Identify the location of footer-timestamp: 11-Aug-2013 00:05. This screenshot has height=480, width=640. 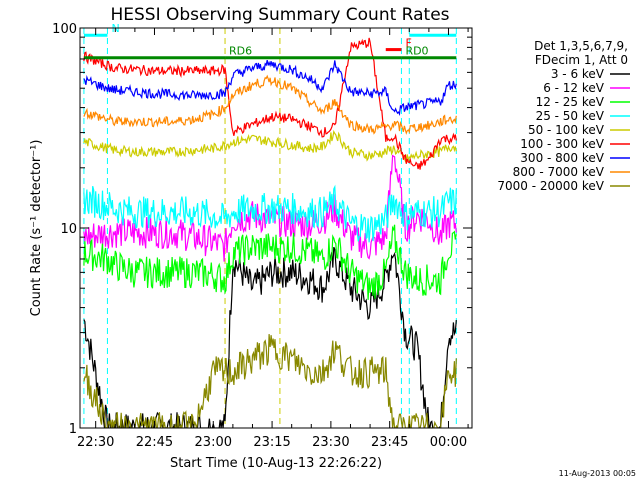
(597, 473).